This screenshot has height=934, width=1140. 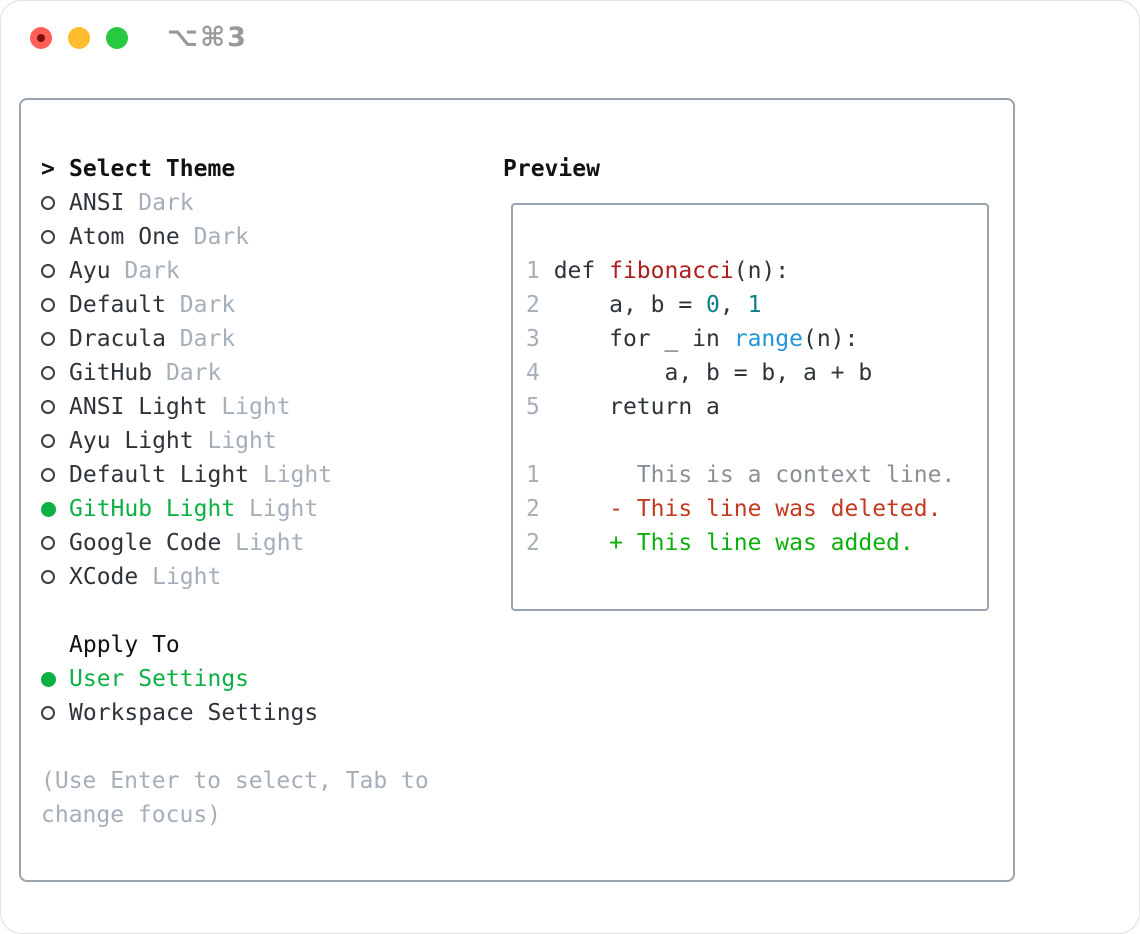 What do you see at coordinates (145, 543) in the screenshot?
I see `option-label: Google Code` at bounding box center [145, 543].